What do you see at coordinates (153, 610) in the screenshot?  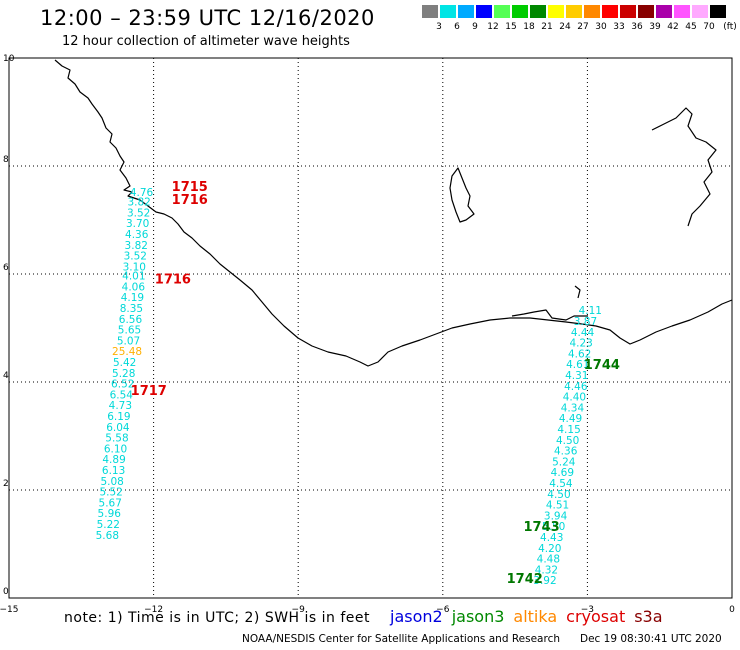 I see `lon-tick-label: −12` at bounding box center [153, 610].